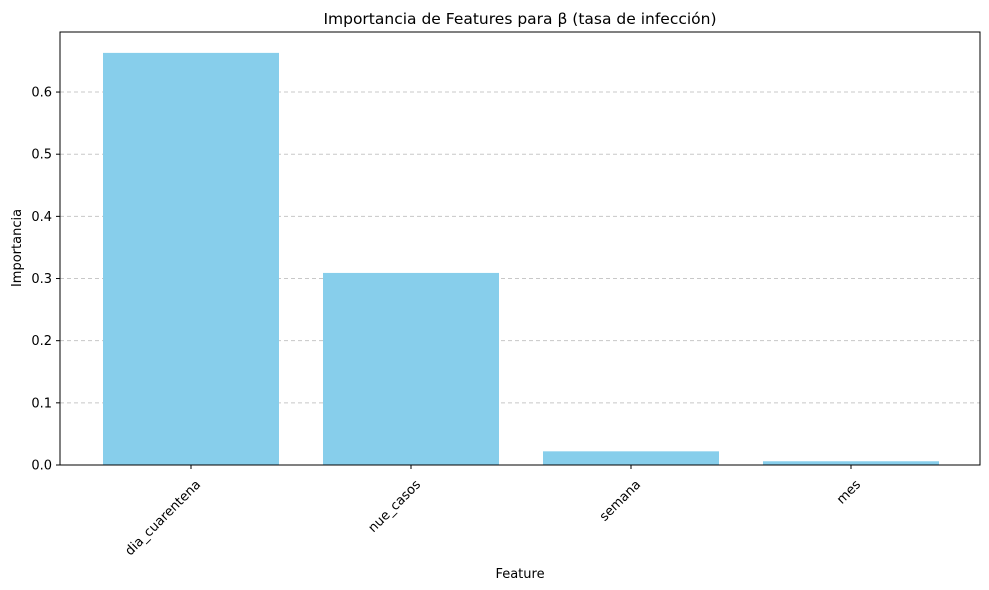  What do you see at coordinates (849, 492) in the screenshot?
I see `x-tick-label: mes` at bounding box center [849, 492].